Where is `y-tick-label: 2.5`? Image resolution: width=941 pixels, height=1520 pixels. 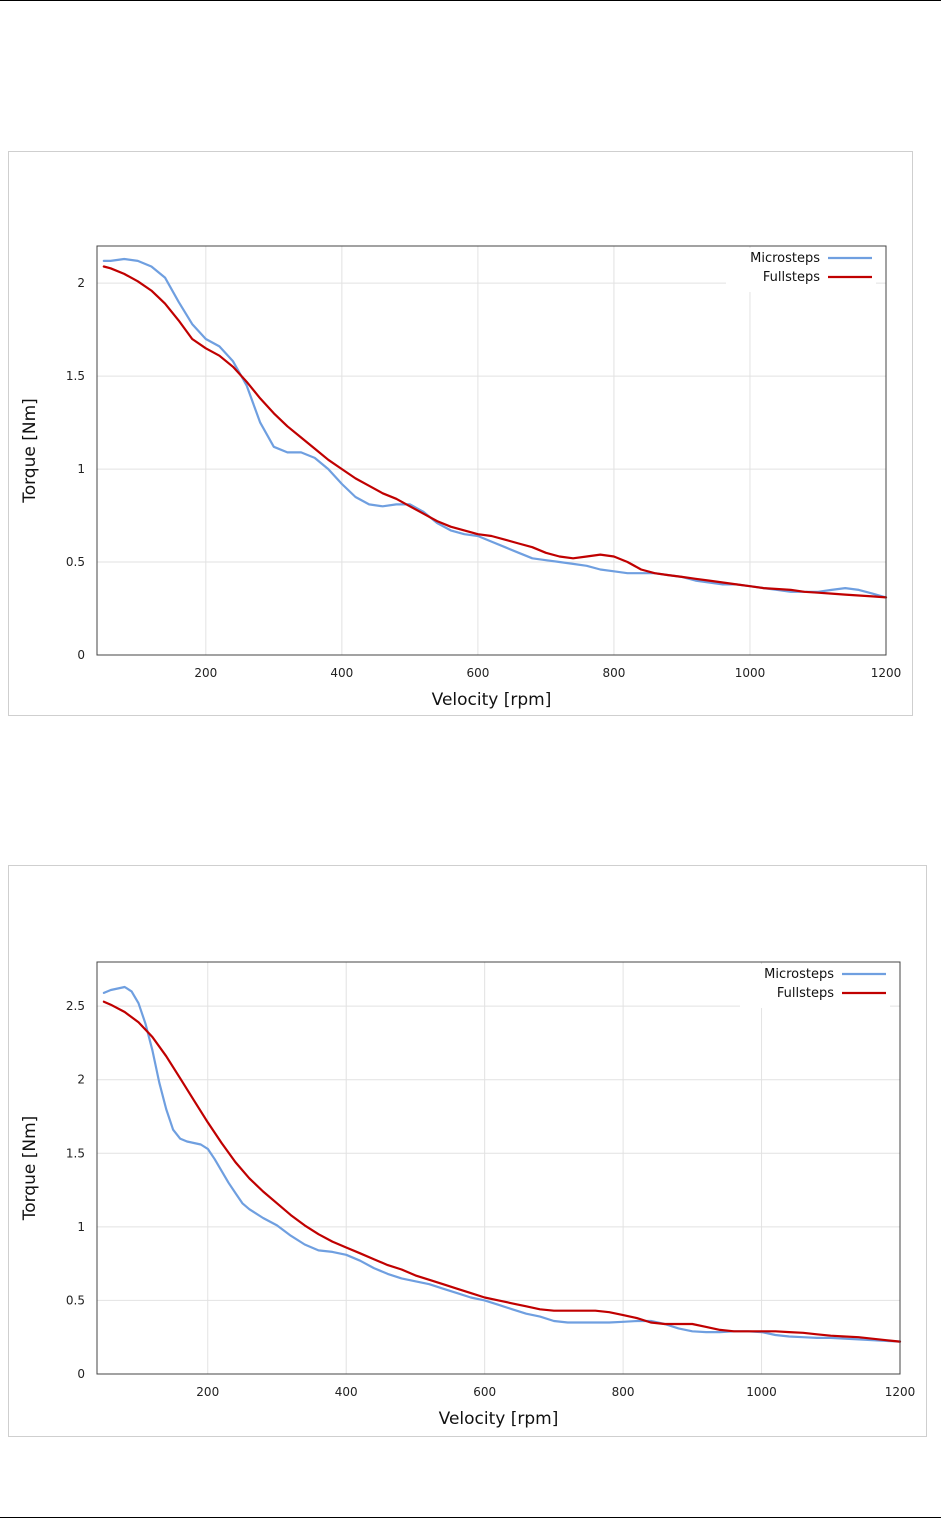
y-tick-label: 2.5 is located at coordinates (75, 1006).